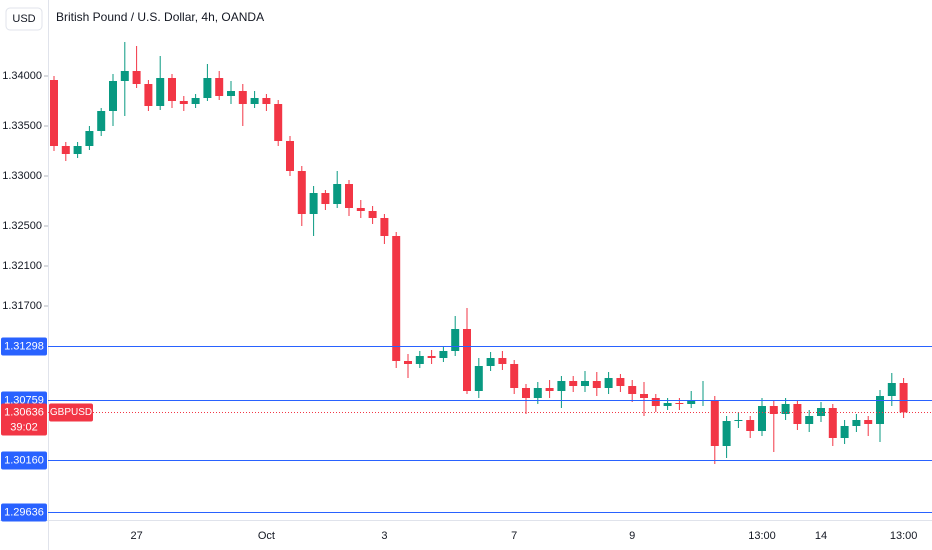 The image size is (932, 550). What do you see at coordinates (22, 226) in the screenshot?
I see `price-tick-label: 1.32500` at bounding box center [22, 226].